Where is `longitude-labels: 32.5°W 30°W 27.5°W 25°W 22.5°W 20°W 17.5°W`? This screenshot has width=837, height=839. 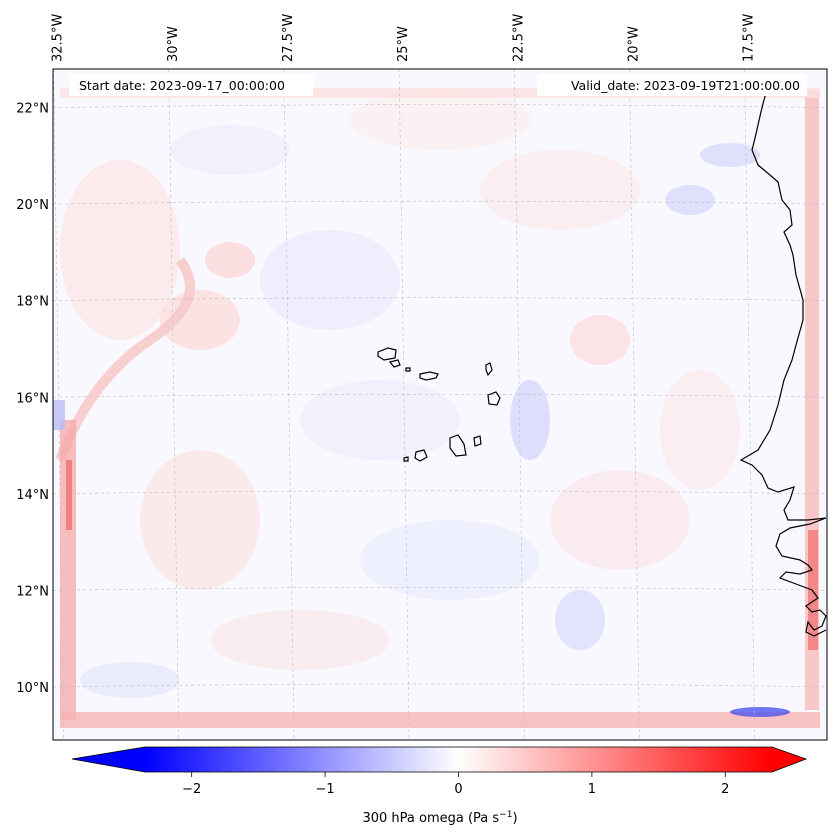 longitude-labels: 32.5°W 30°W 27.5°W 25°W 22.5°W 20°W 17.5°W is located at coordinates (404, 38).